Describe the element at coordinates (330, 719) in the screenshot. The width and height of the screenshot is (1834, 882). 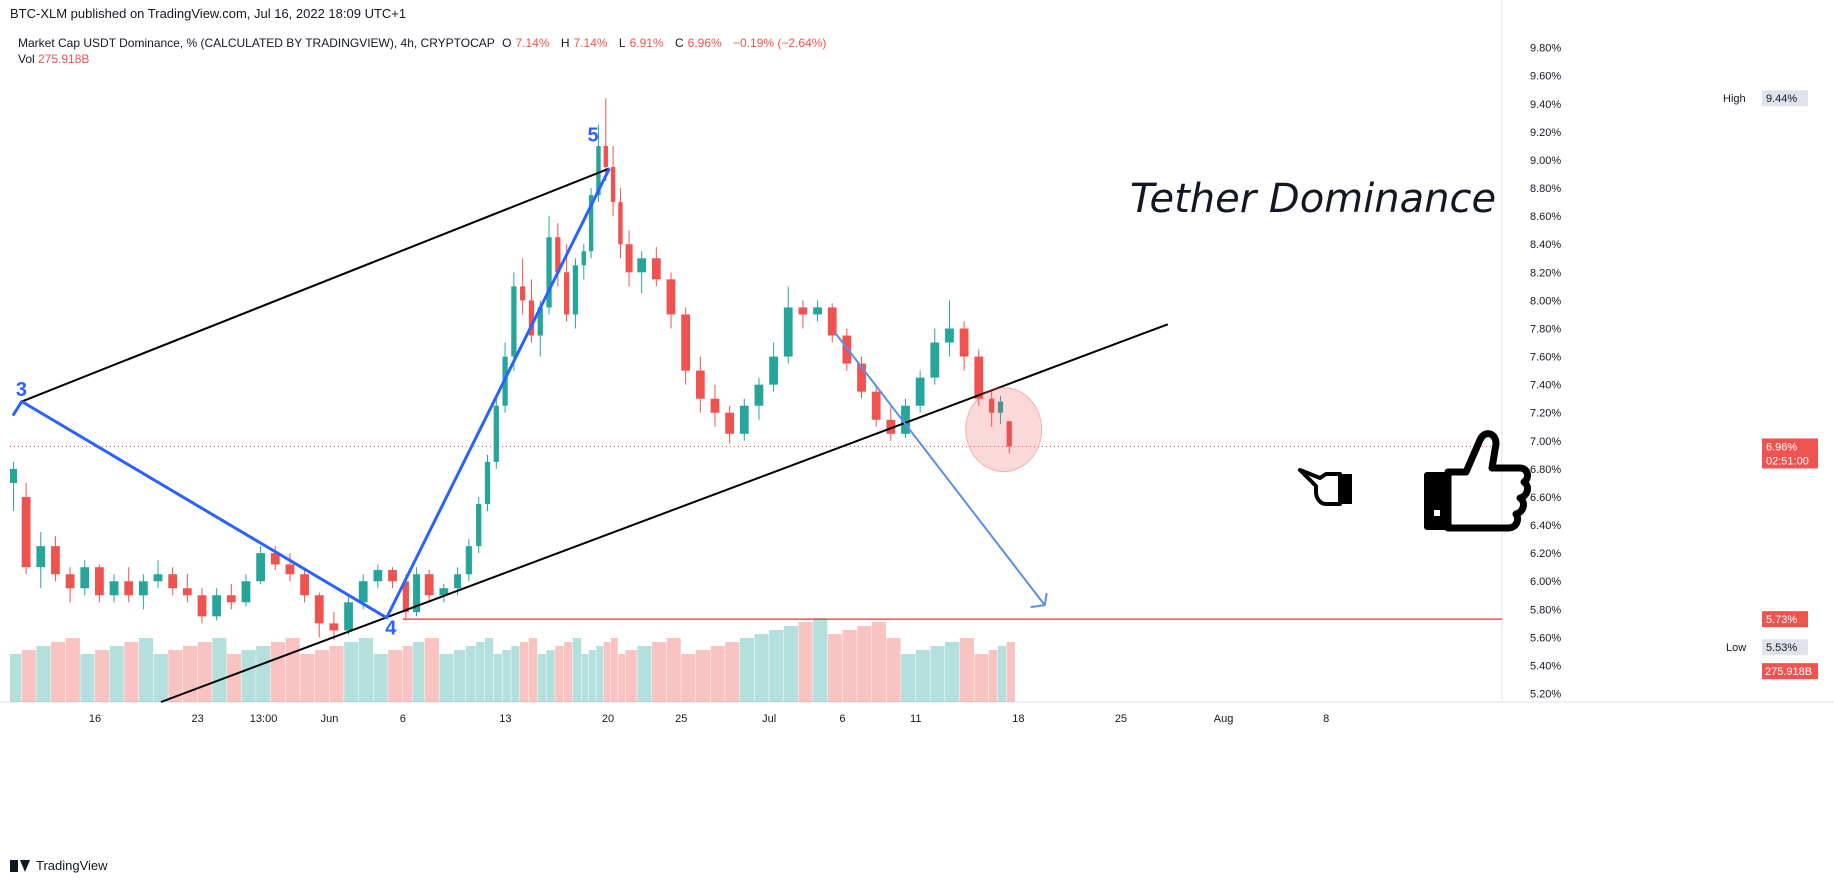
I see `x-tick-label: Jun` at that location.